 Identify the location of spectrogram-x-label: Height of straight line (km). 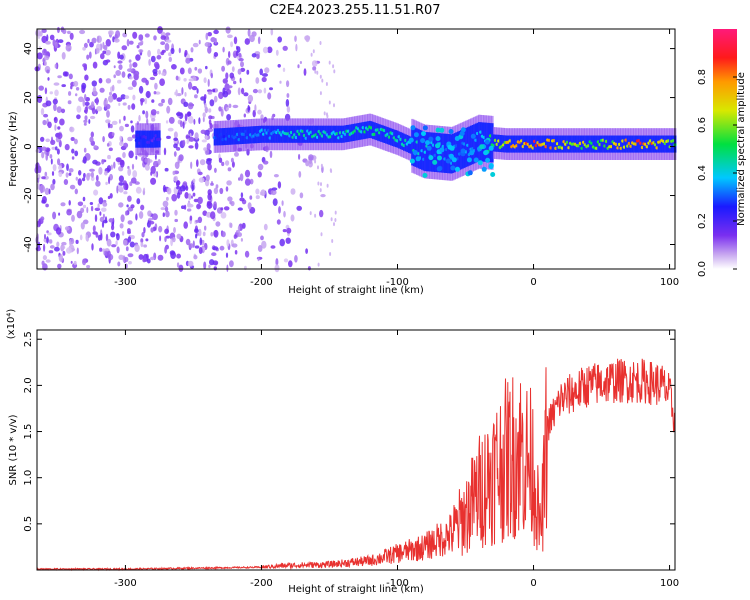
(356, 290).